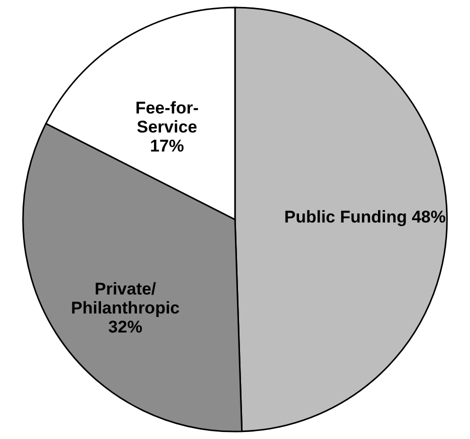 The image size is (470, 439). Describe the element at coordinates (365, 216) in the screenshot. I see `slice-label: Public Funding 48%` at that location.